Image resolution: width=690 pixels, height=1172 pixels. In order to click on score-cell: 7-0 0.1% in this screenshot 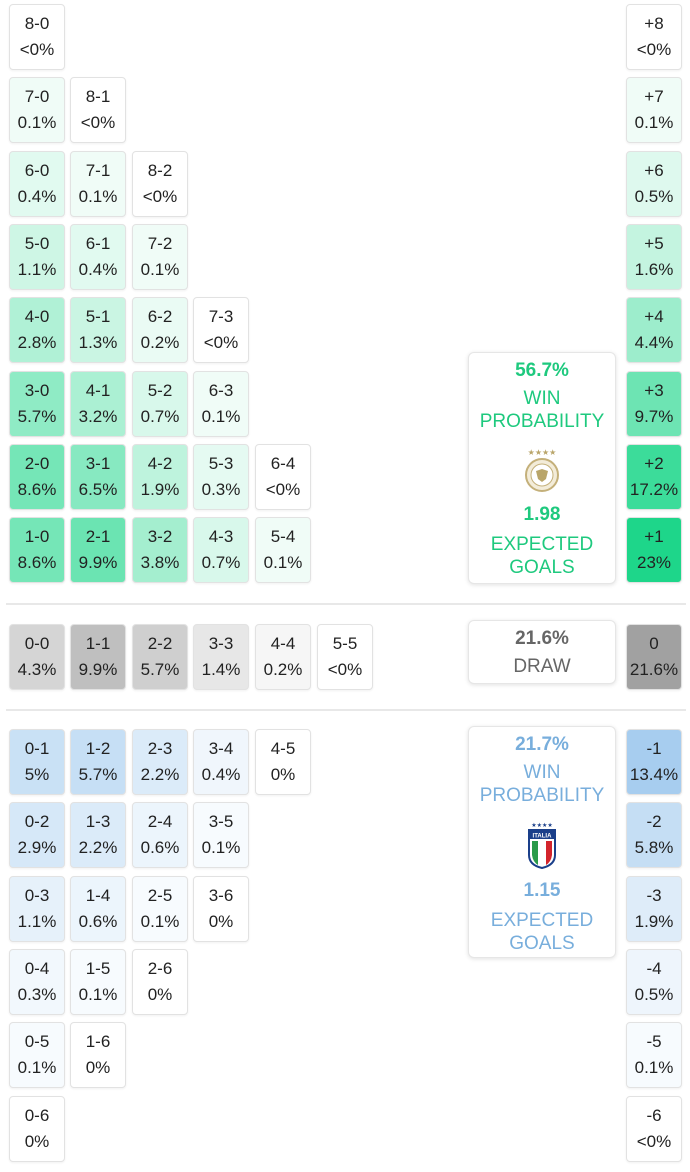, I will do `click(37, 110)`.